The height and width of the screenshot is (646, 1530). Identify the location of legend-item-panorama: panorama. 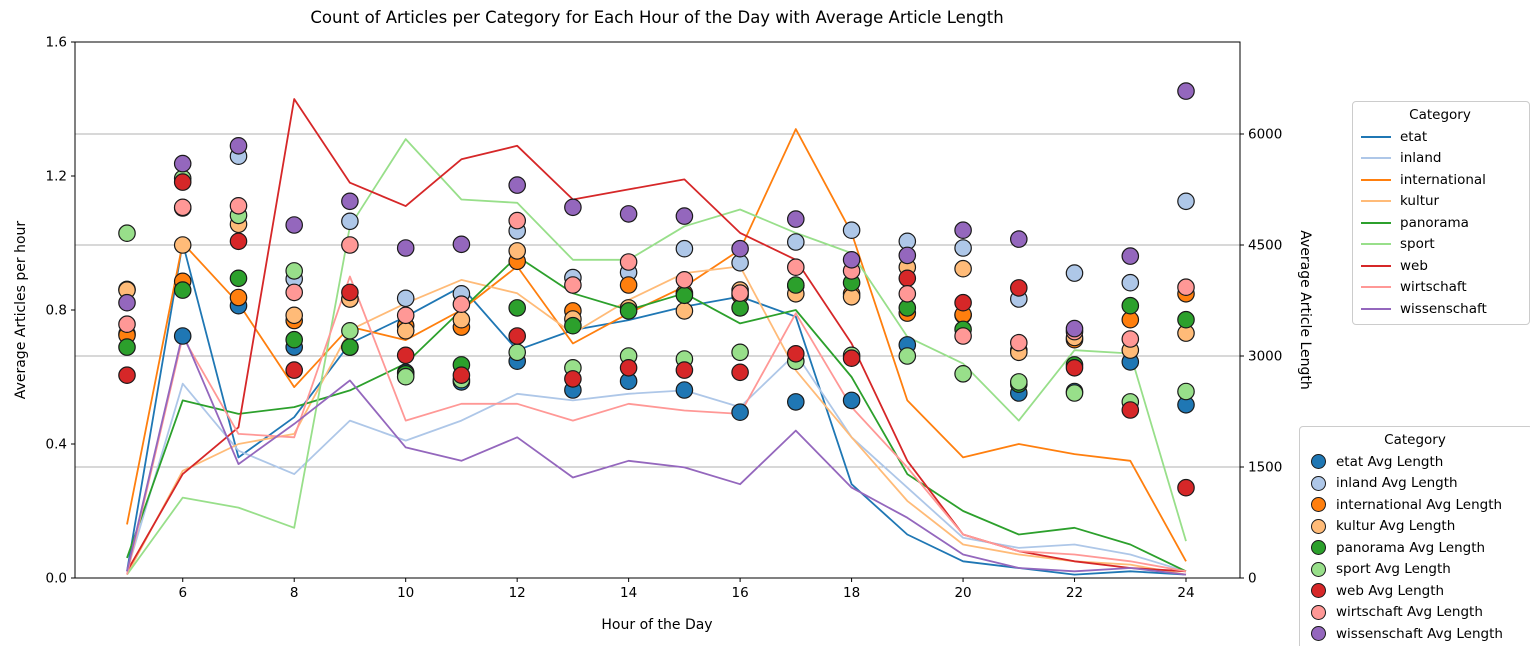
(1440, 223).